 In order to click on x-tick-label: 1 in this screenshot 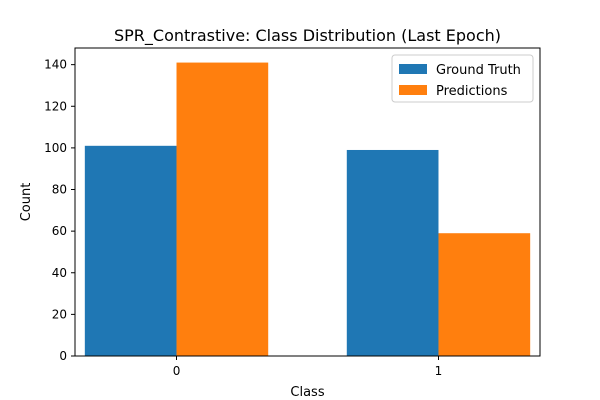, I will do `click(439, 371)`.